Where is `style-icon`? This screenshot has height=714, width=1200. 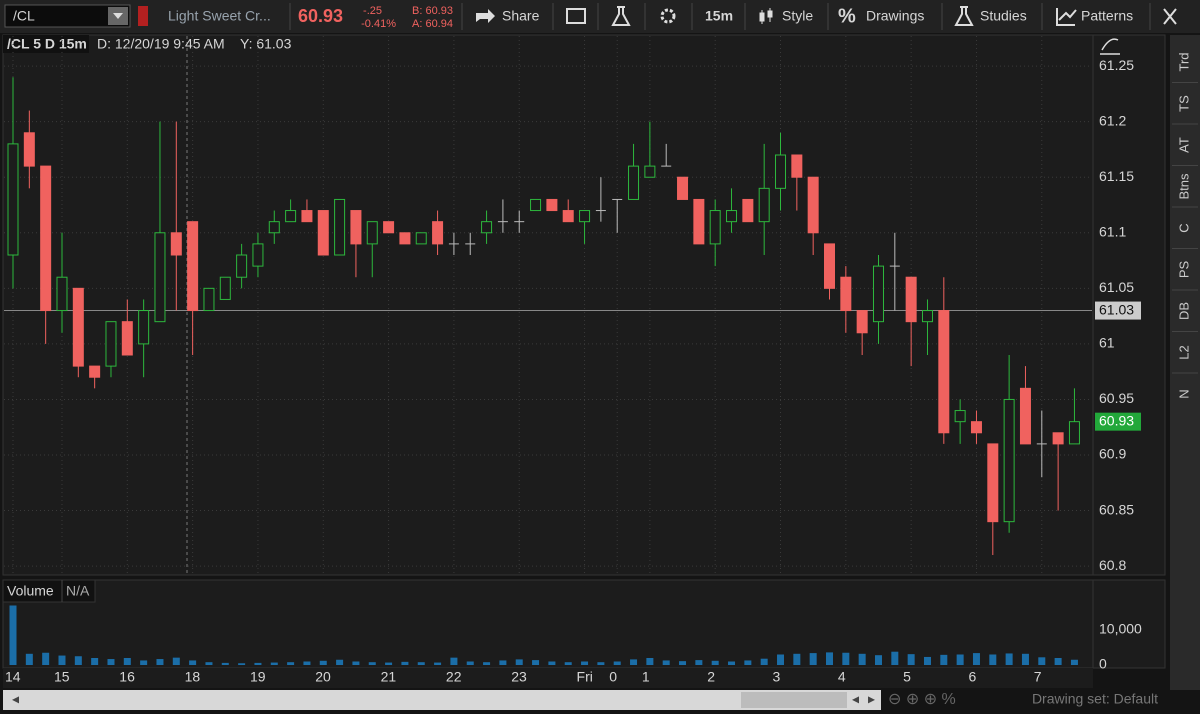
style-icon is located at coordinates (766, 16).